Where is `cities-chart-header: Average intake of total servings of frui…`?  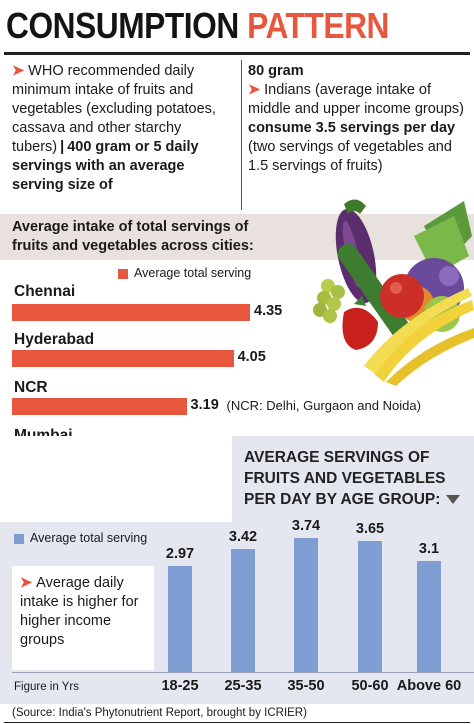
cities-chart-header: Average intake of total servings of frui… is located at coordinates (237, 237).